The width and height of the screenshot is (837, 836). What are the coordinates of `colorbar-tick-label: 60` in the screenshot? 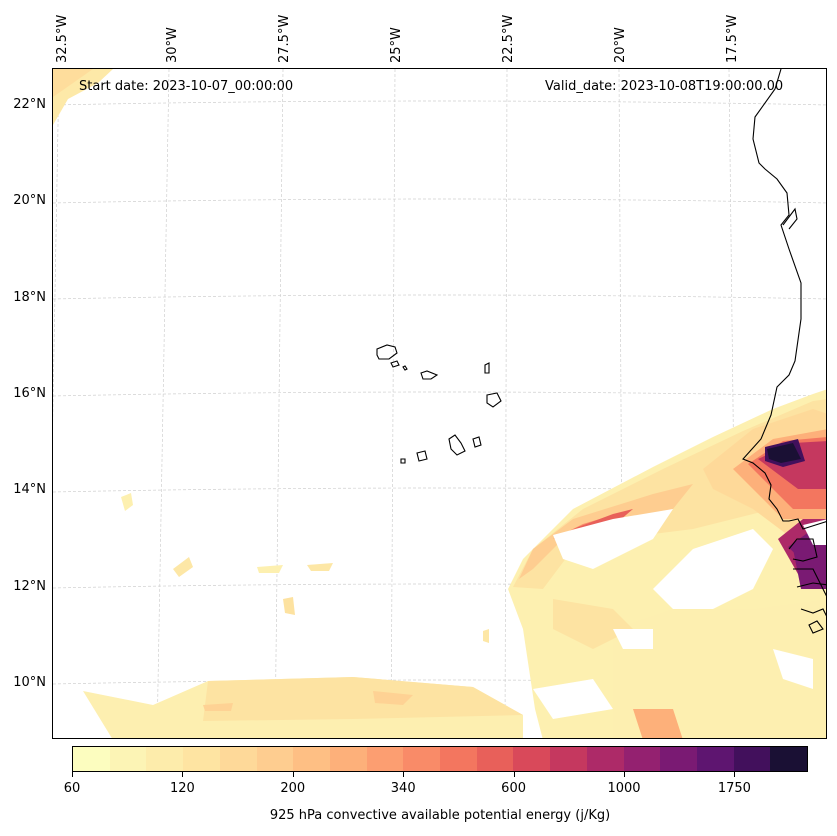 It's located at (72, 788).